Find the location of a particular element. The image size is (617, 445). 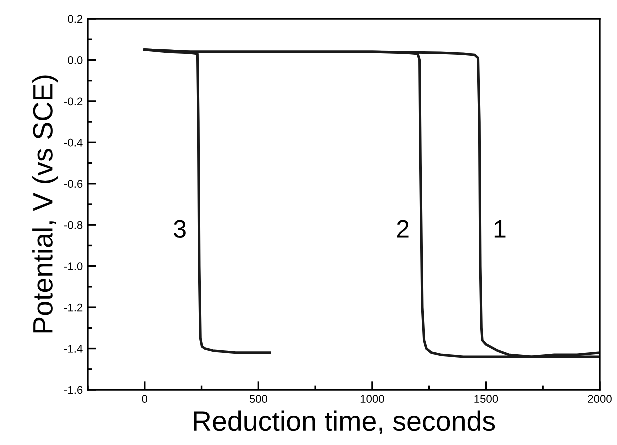

x-tick-label: 500 is located at coordinates (259, 399).